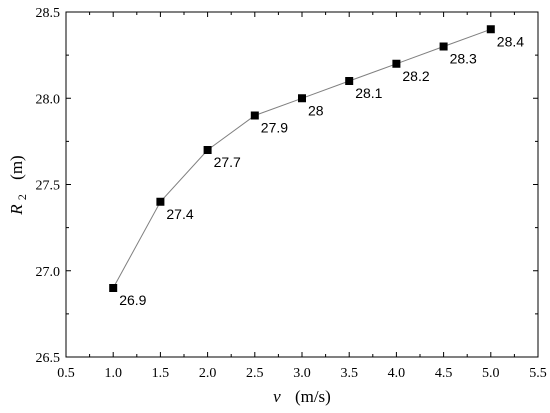 The width and height of the screenshot is (550, 413). Describe the element at coordinates (491, 373) in the screenshot. I see `x-tick-label: 5.0` at that location.